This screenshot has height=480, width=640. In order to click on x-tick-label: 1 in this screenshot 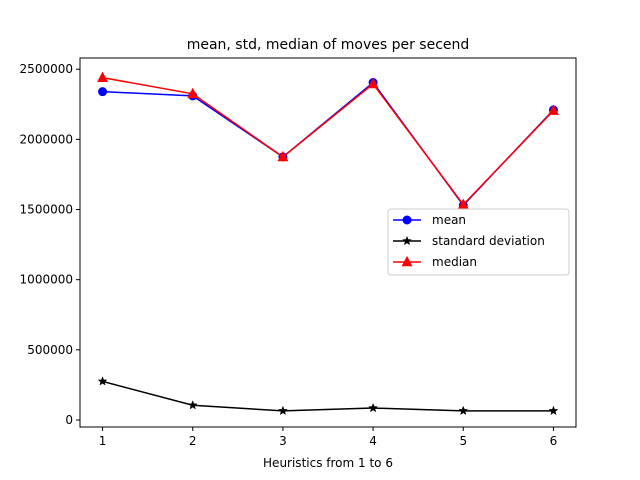, I will do `click(103, 441)`.